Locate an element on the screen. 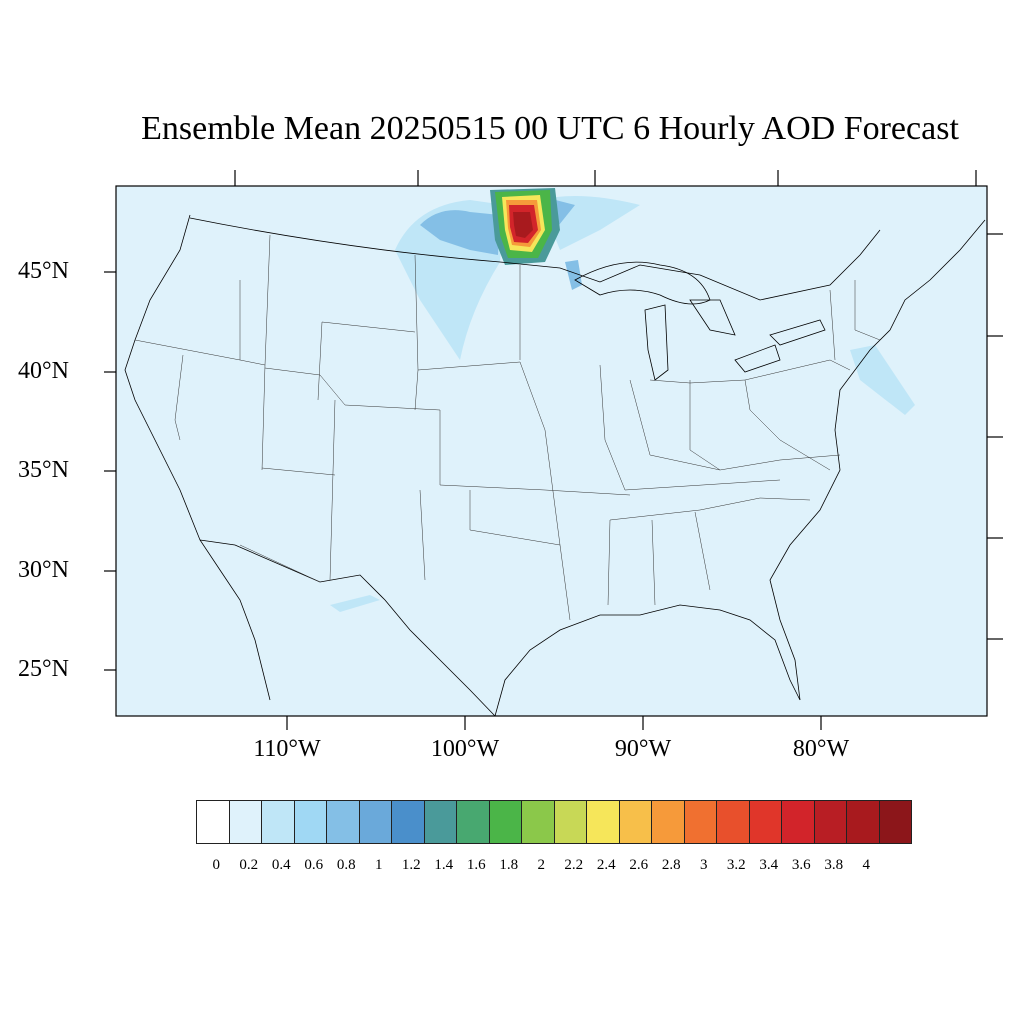 Image resolution: width=1024 pixels, height=1024 pixels. colorbar is located at coordinates (554, 822).